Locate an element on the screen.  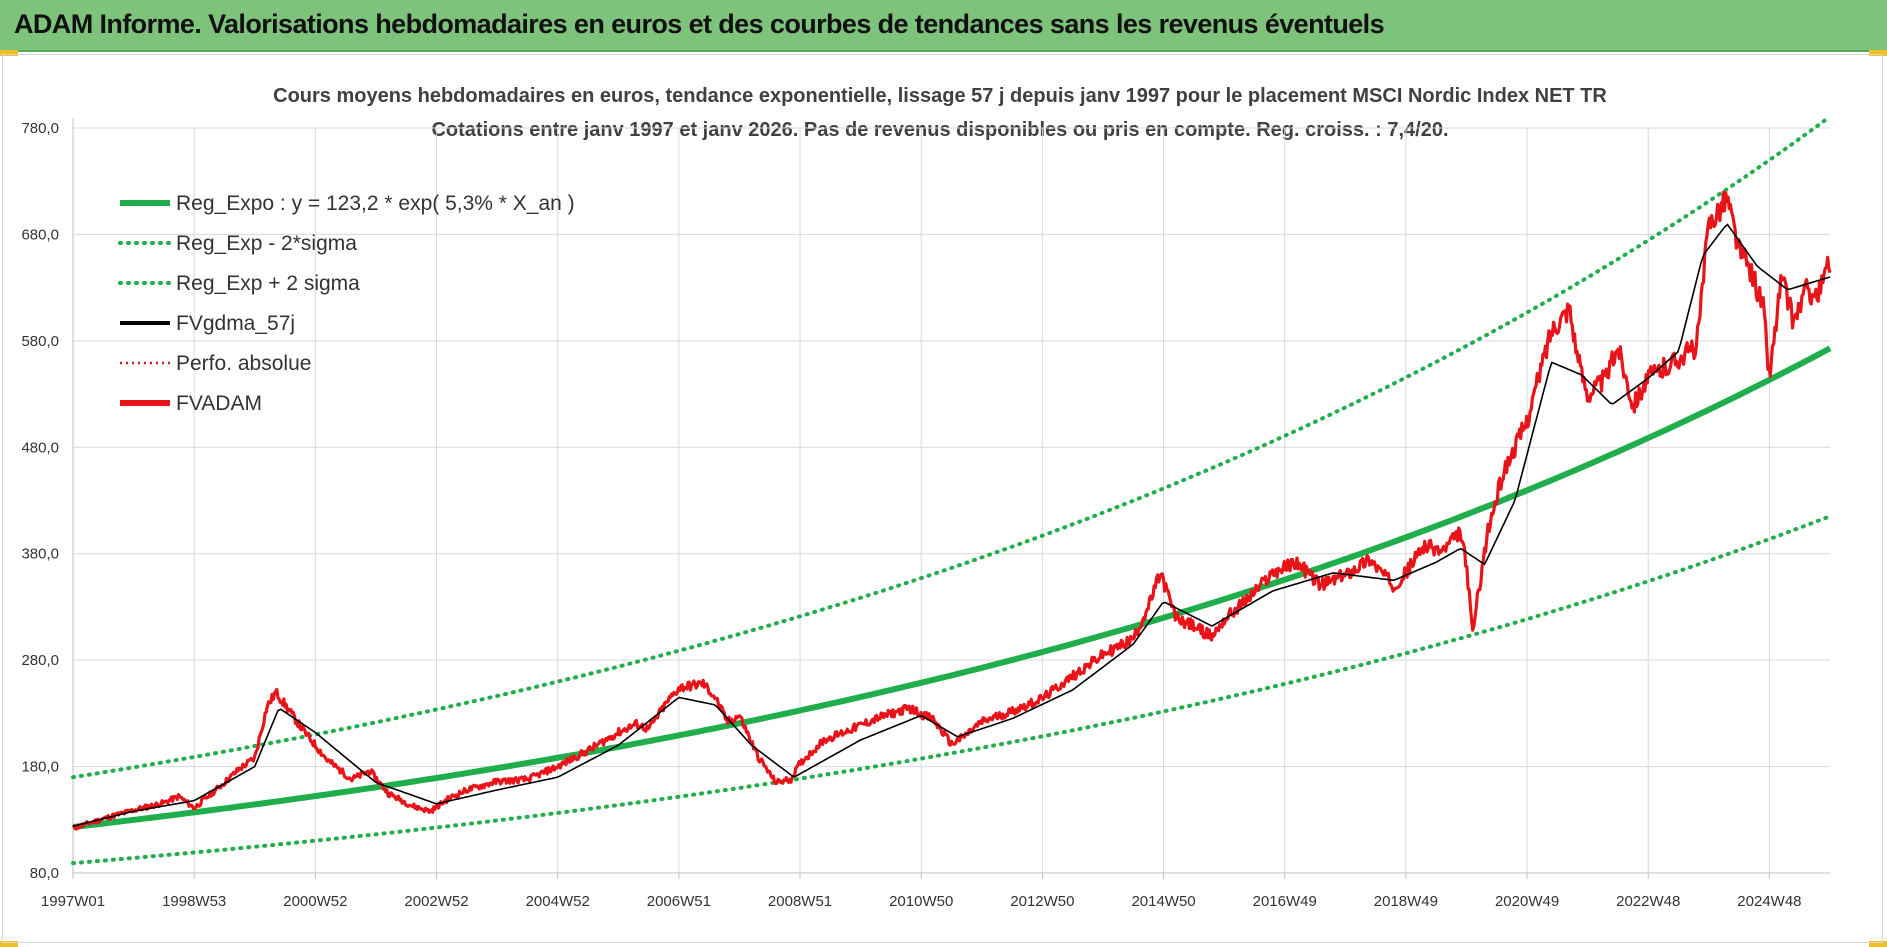
legend-label: FVgdma_57j is located at coordinates (235, 323).